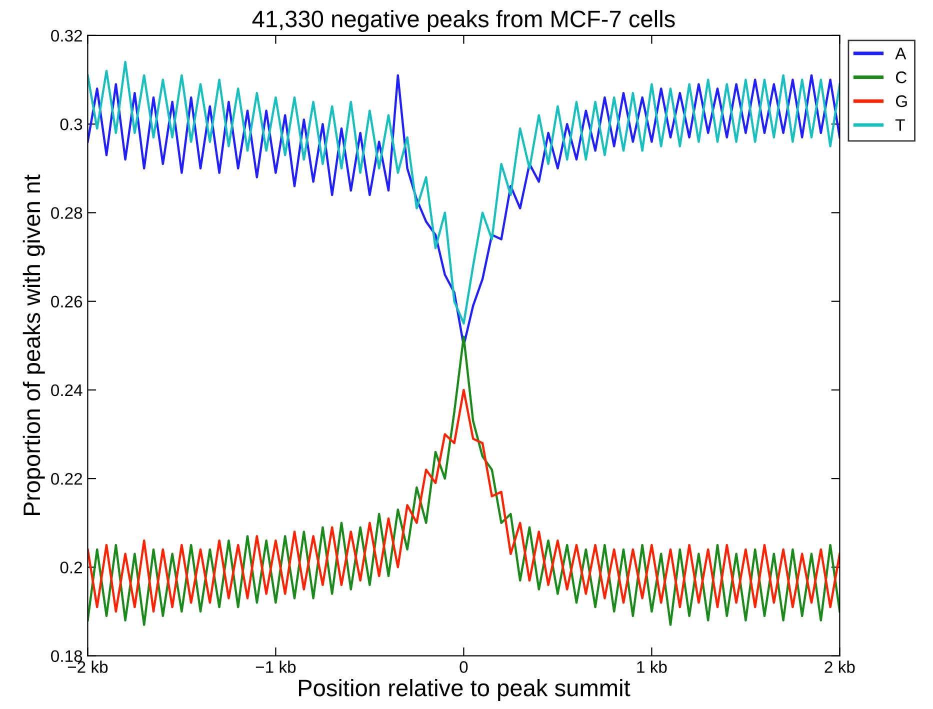 This screenshot has width=933, height=709. Describe the element at coordinates (464, 690) in the screenshot. I see `x-axis-title: Position relative to peak summit` at that location.